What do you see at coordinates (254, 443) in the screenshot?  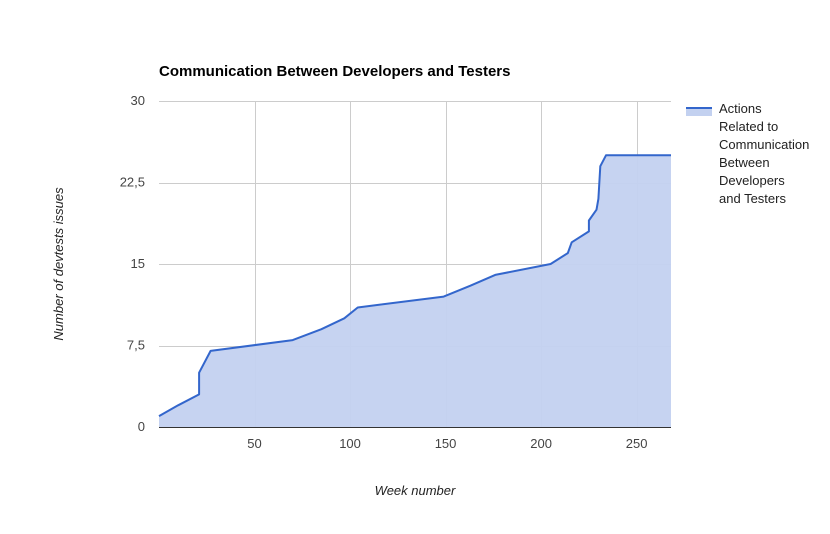 I see `x-tick-label: 50` at bounding box center [254, 443].